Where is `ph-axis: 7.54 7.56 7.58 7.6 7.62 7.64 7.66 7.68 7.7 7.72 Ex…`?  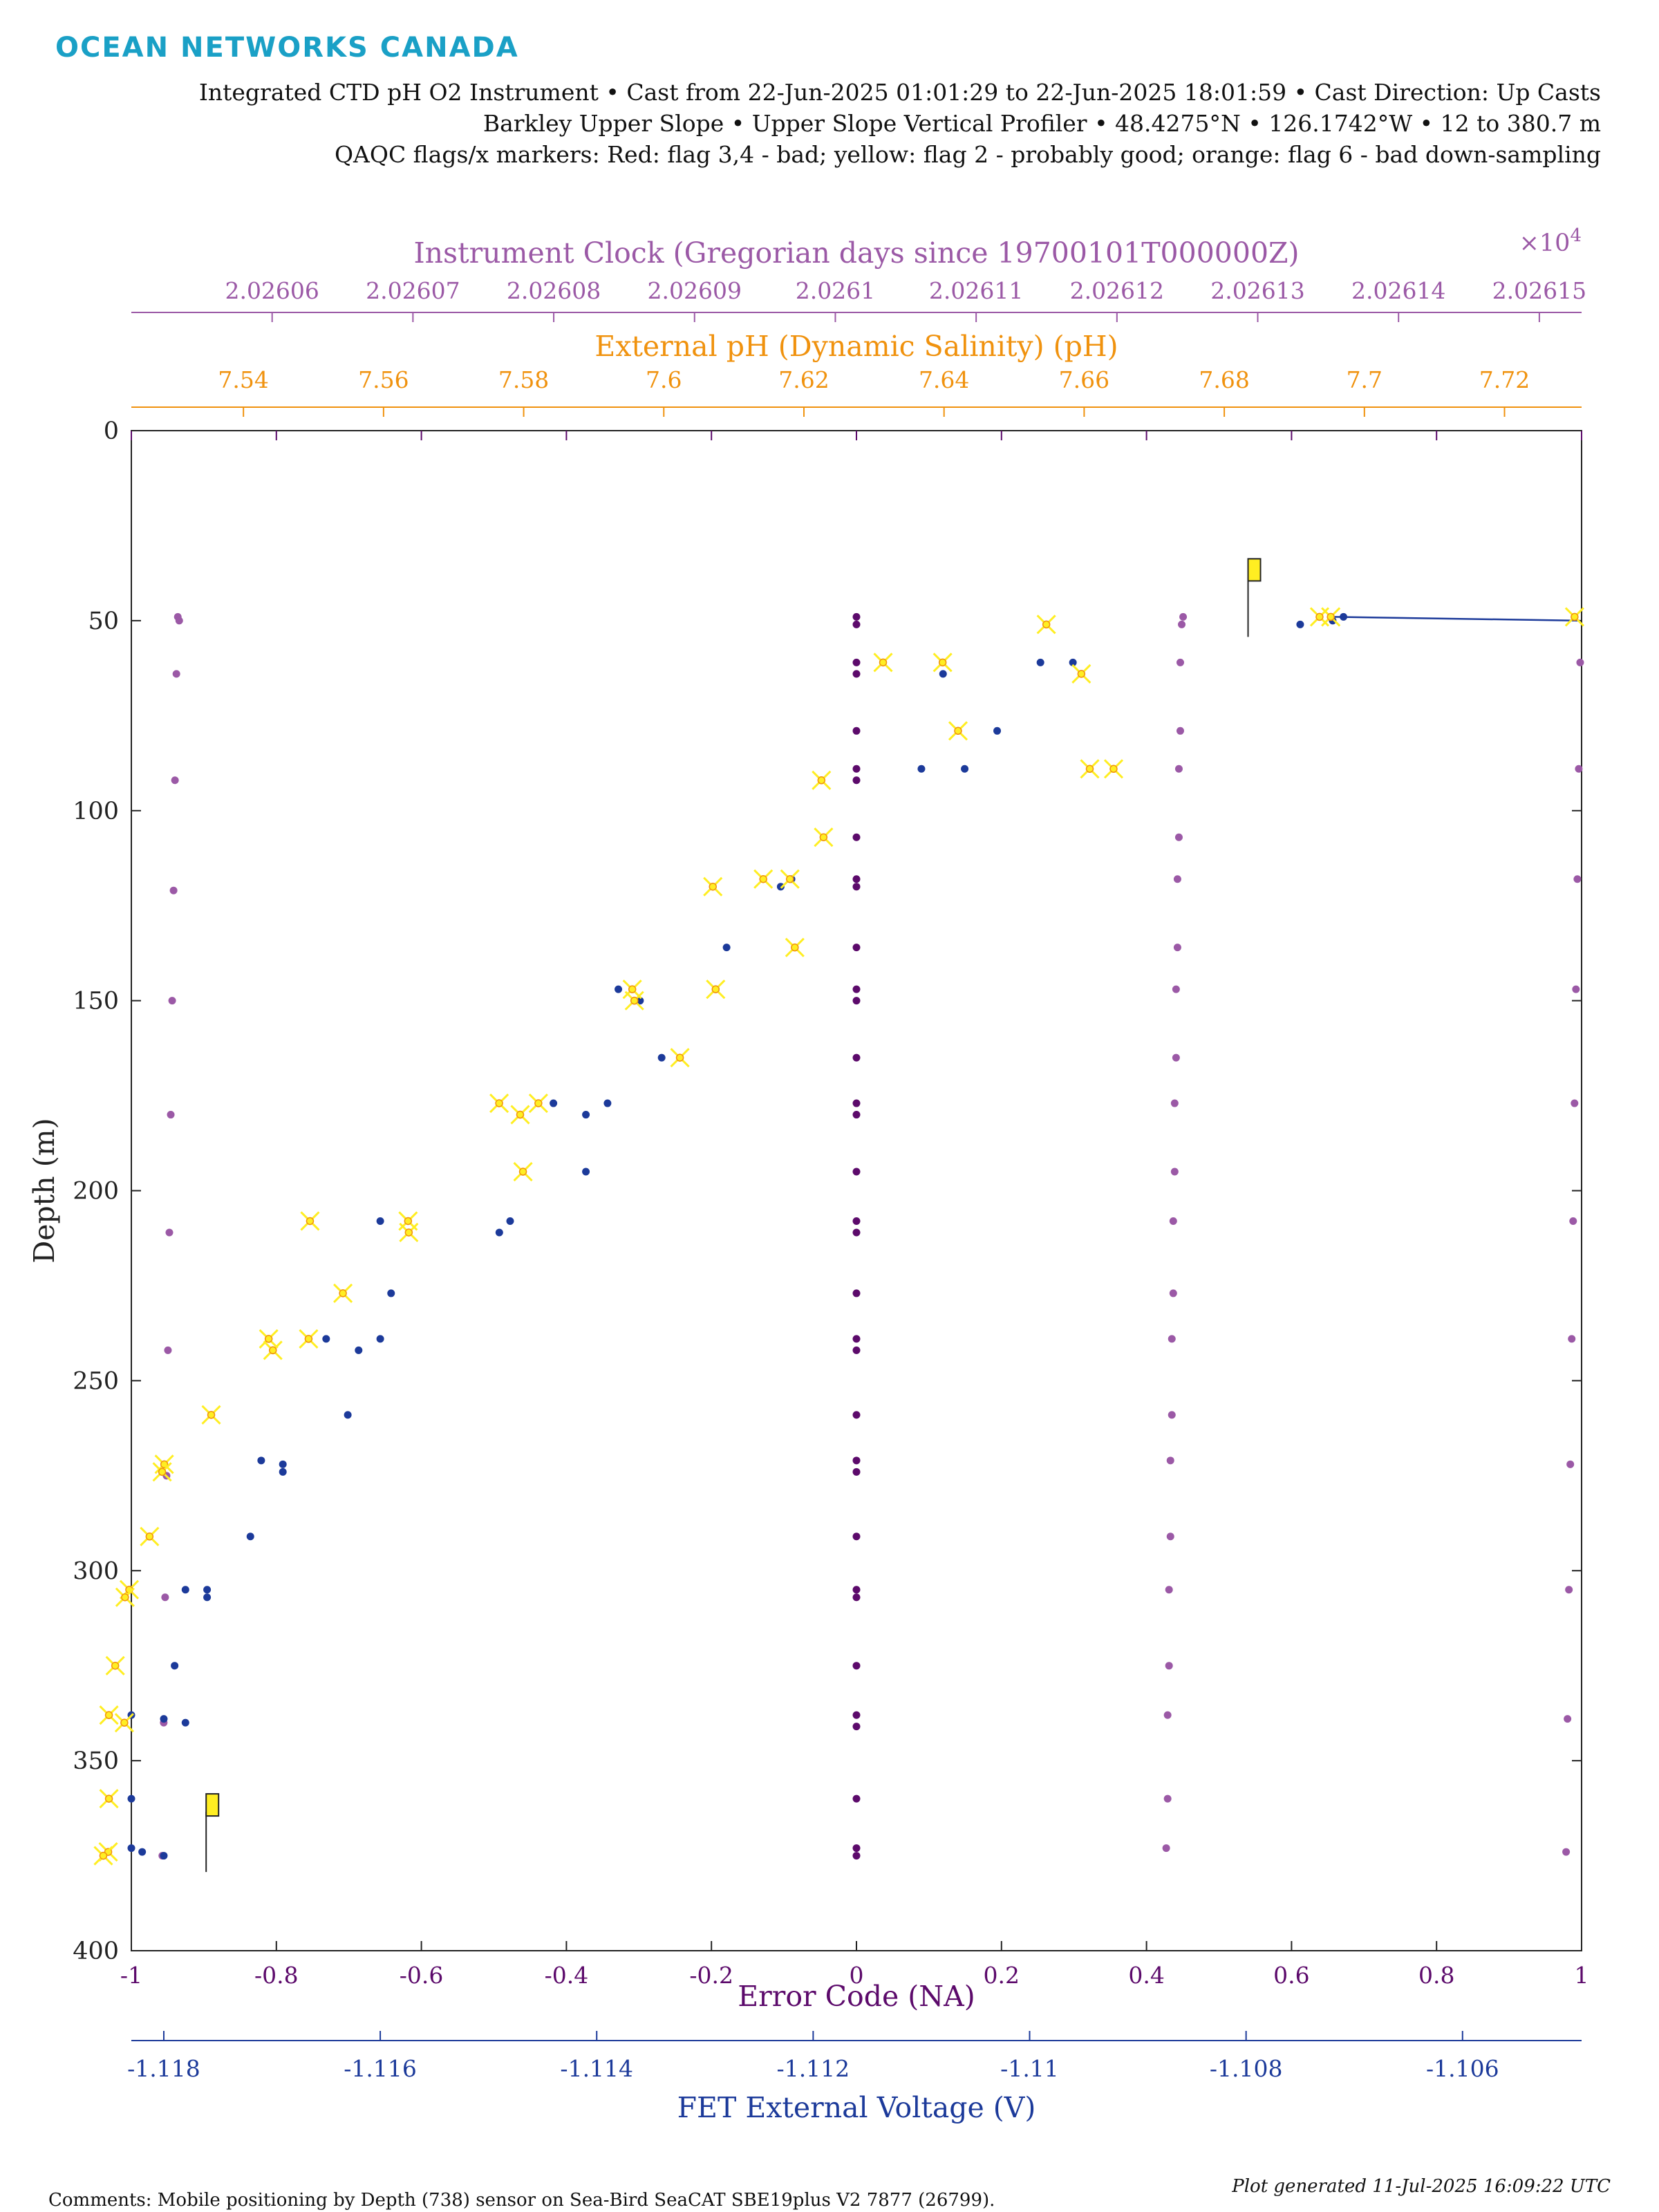 ph-axis: 7.54 7.56 7.58 7.6 7.62 7.64 7.66 7.68 7.7 7.72 Ex… is located at coordinates (856, 373).